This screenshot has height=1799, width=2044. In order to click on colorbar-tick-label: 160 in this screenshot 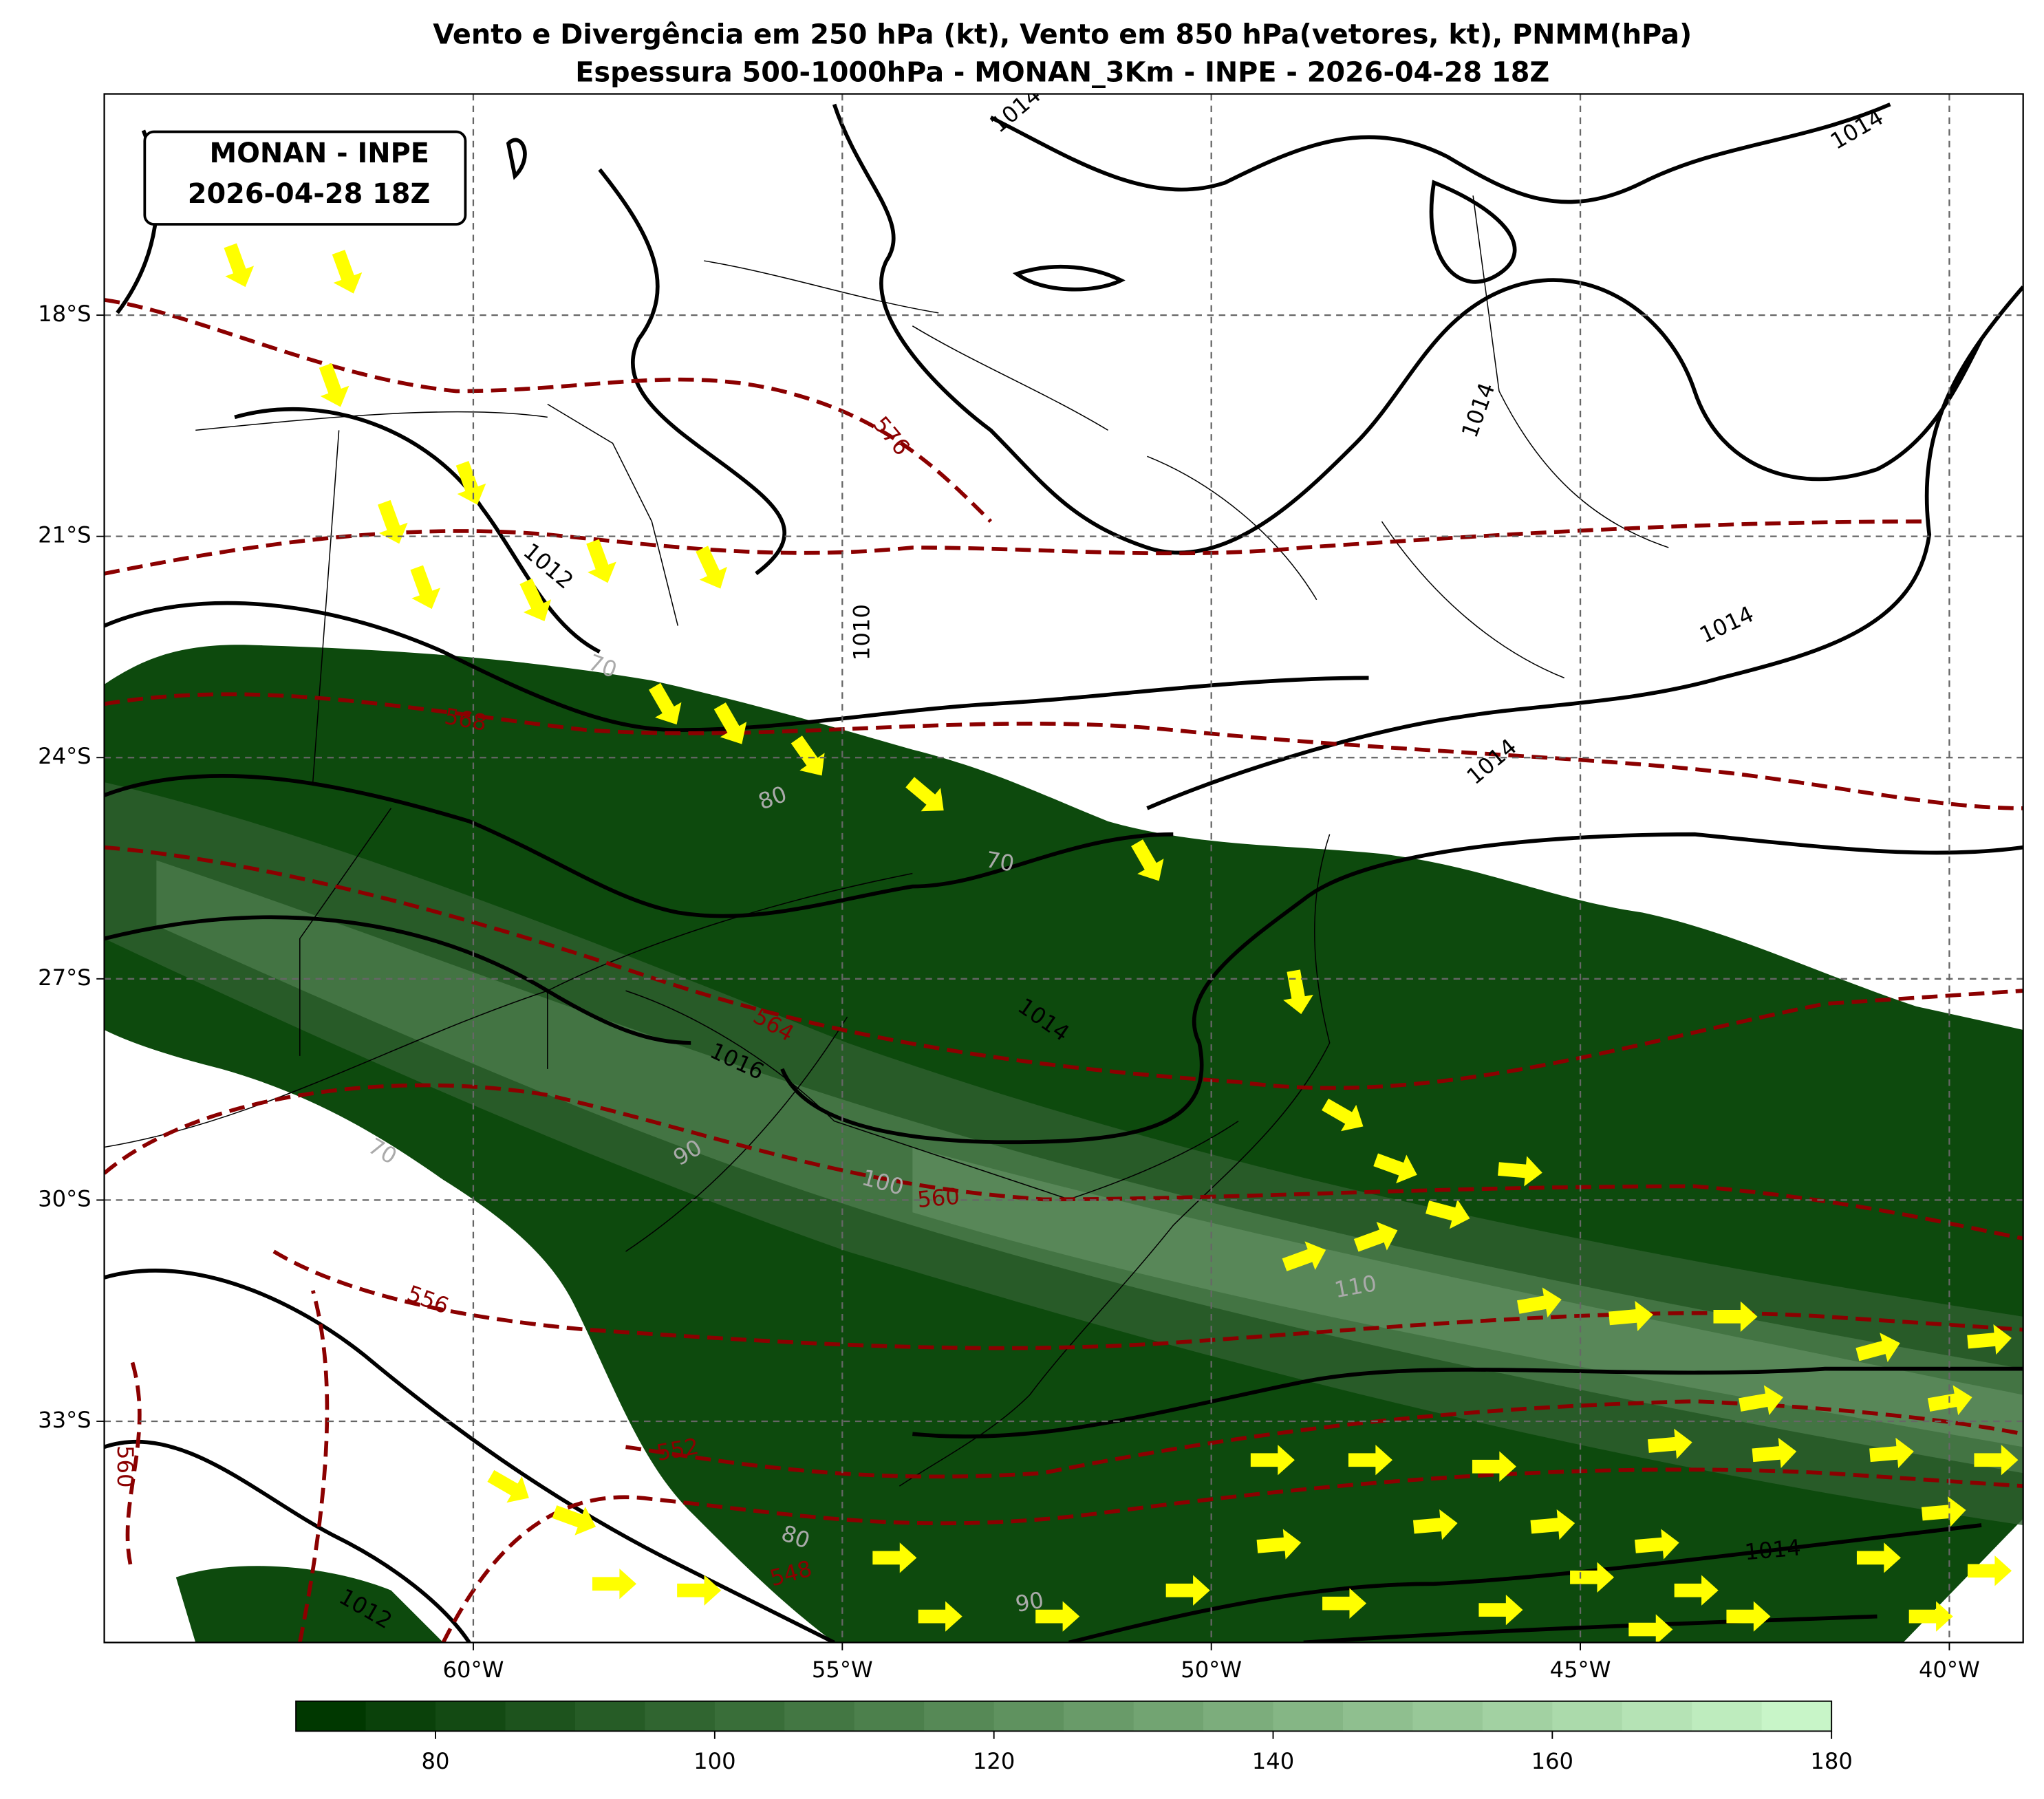, I will do `click(1552, 1761)`.